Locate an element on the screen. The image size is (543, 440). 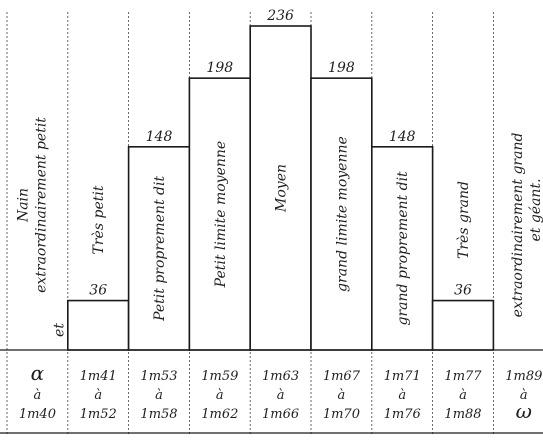
range-label: 1m53 is located at coordinates (158, 376).